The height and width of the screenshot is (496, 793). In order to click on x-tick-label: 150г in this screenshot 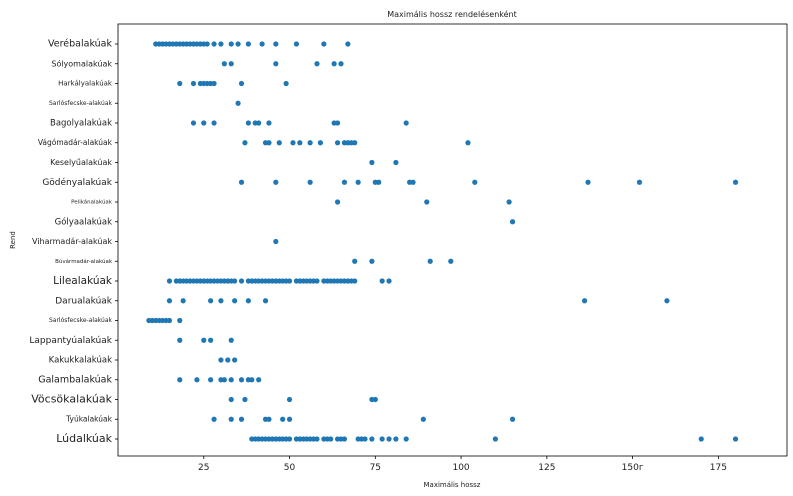, I will do `click(633, 468)`.